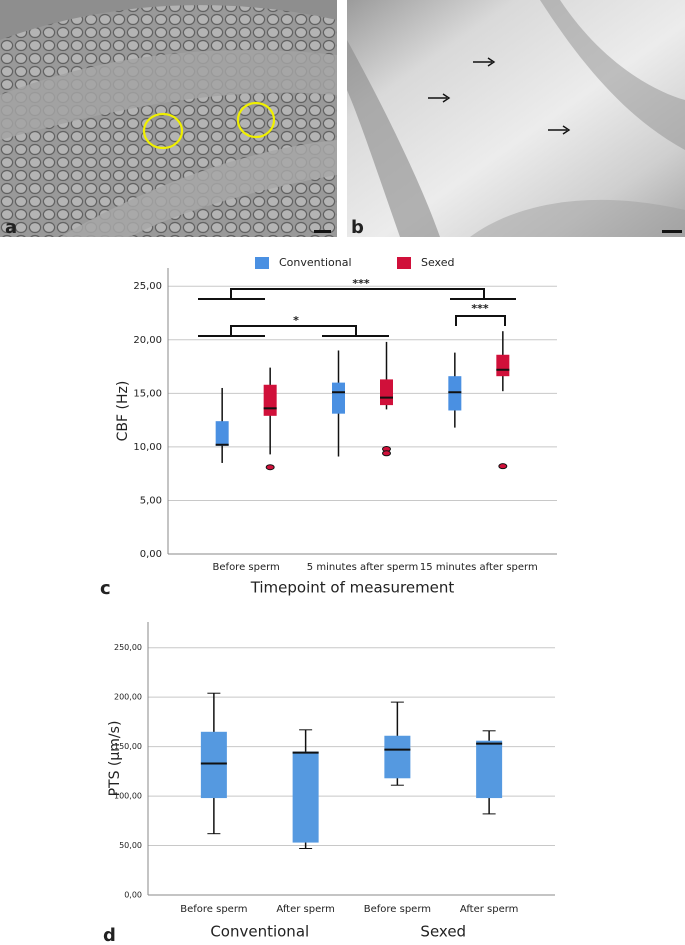 This screenshot has height=945, width=685. I want to click on y-axis-title: PTS (µm/s), so click(115, 759).